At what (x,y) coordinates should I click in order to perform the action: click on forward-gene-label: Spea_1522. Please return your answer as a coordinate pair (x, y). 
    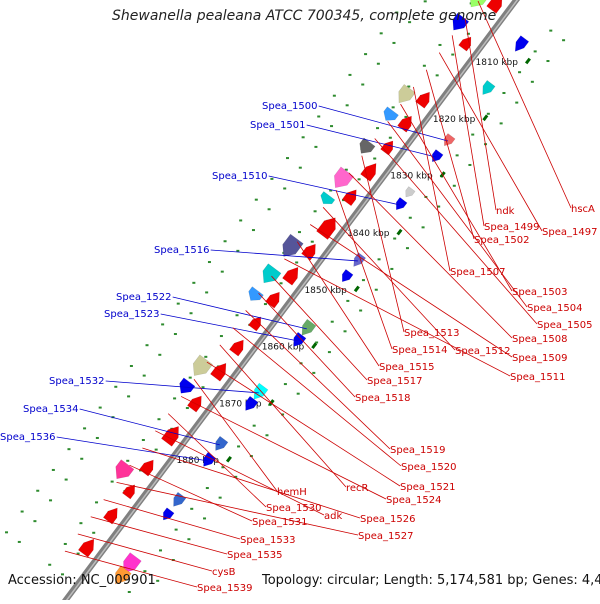
    Looking at the image, I should click on (143, 297).